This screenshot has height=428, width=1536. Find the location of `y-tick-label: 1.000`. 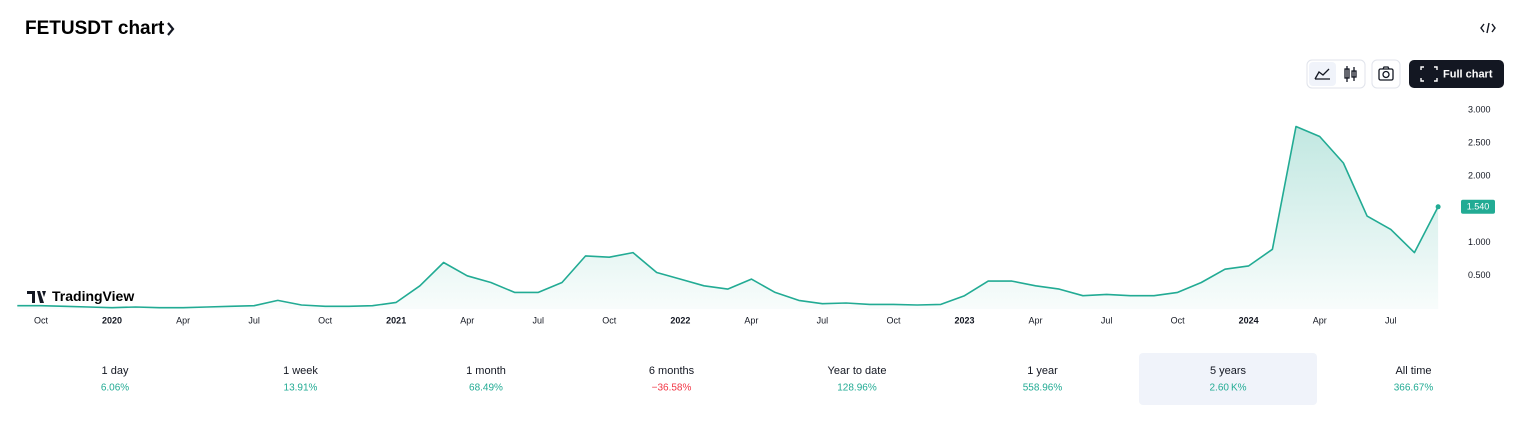

y-tick-label: 1.000 is located at coordinates (1479, 242).